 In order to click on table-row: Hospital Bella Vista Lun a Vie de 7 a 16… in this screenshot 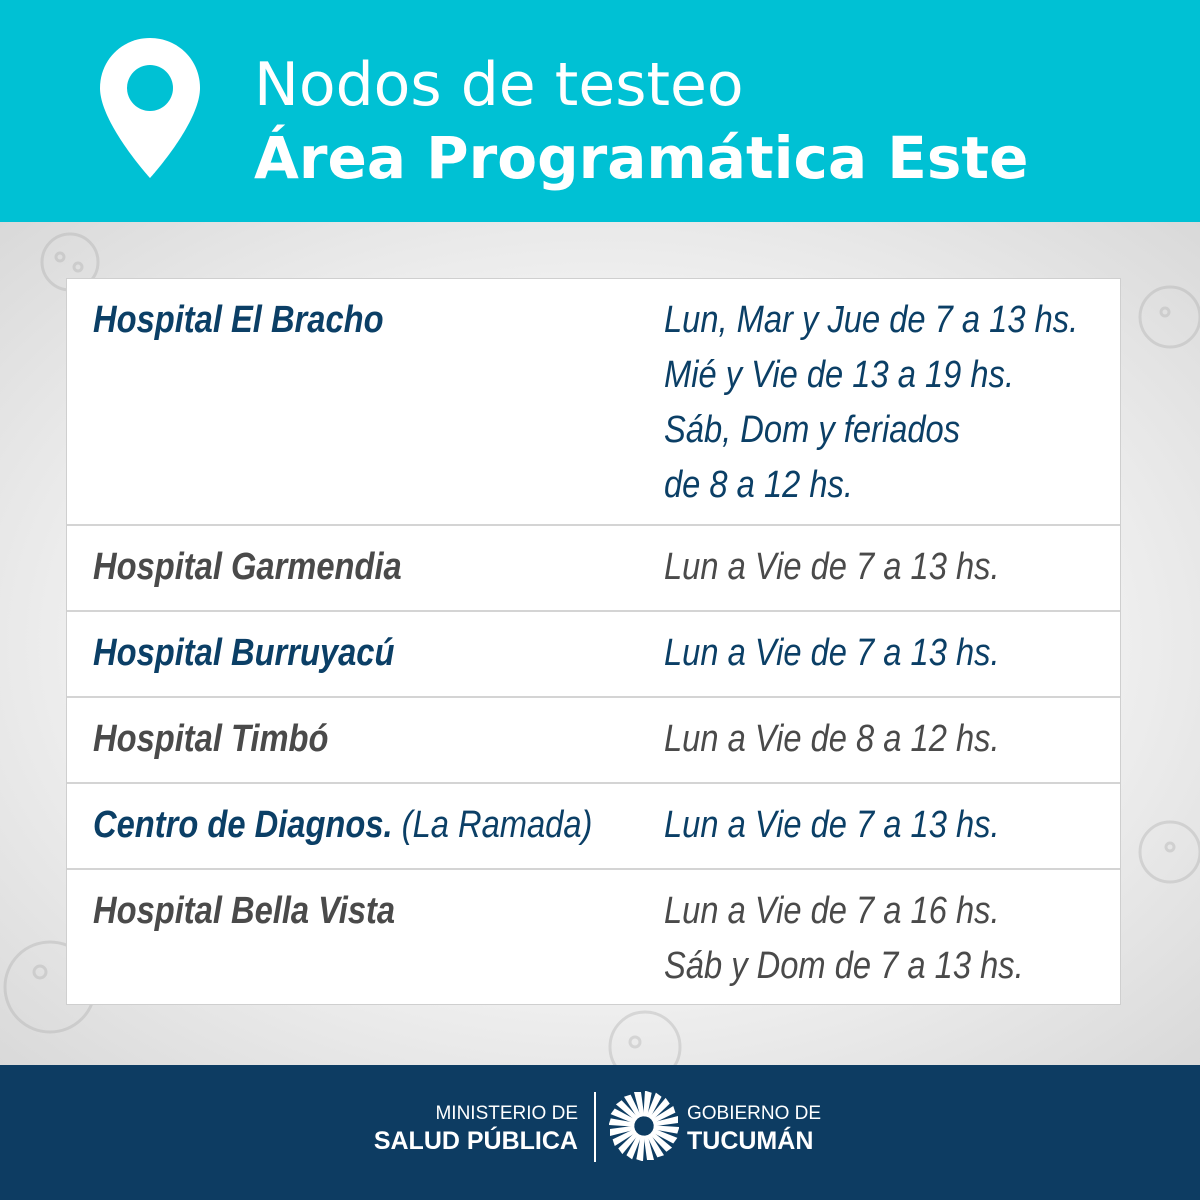, I will do `click(593, 937)`.